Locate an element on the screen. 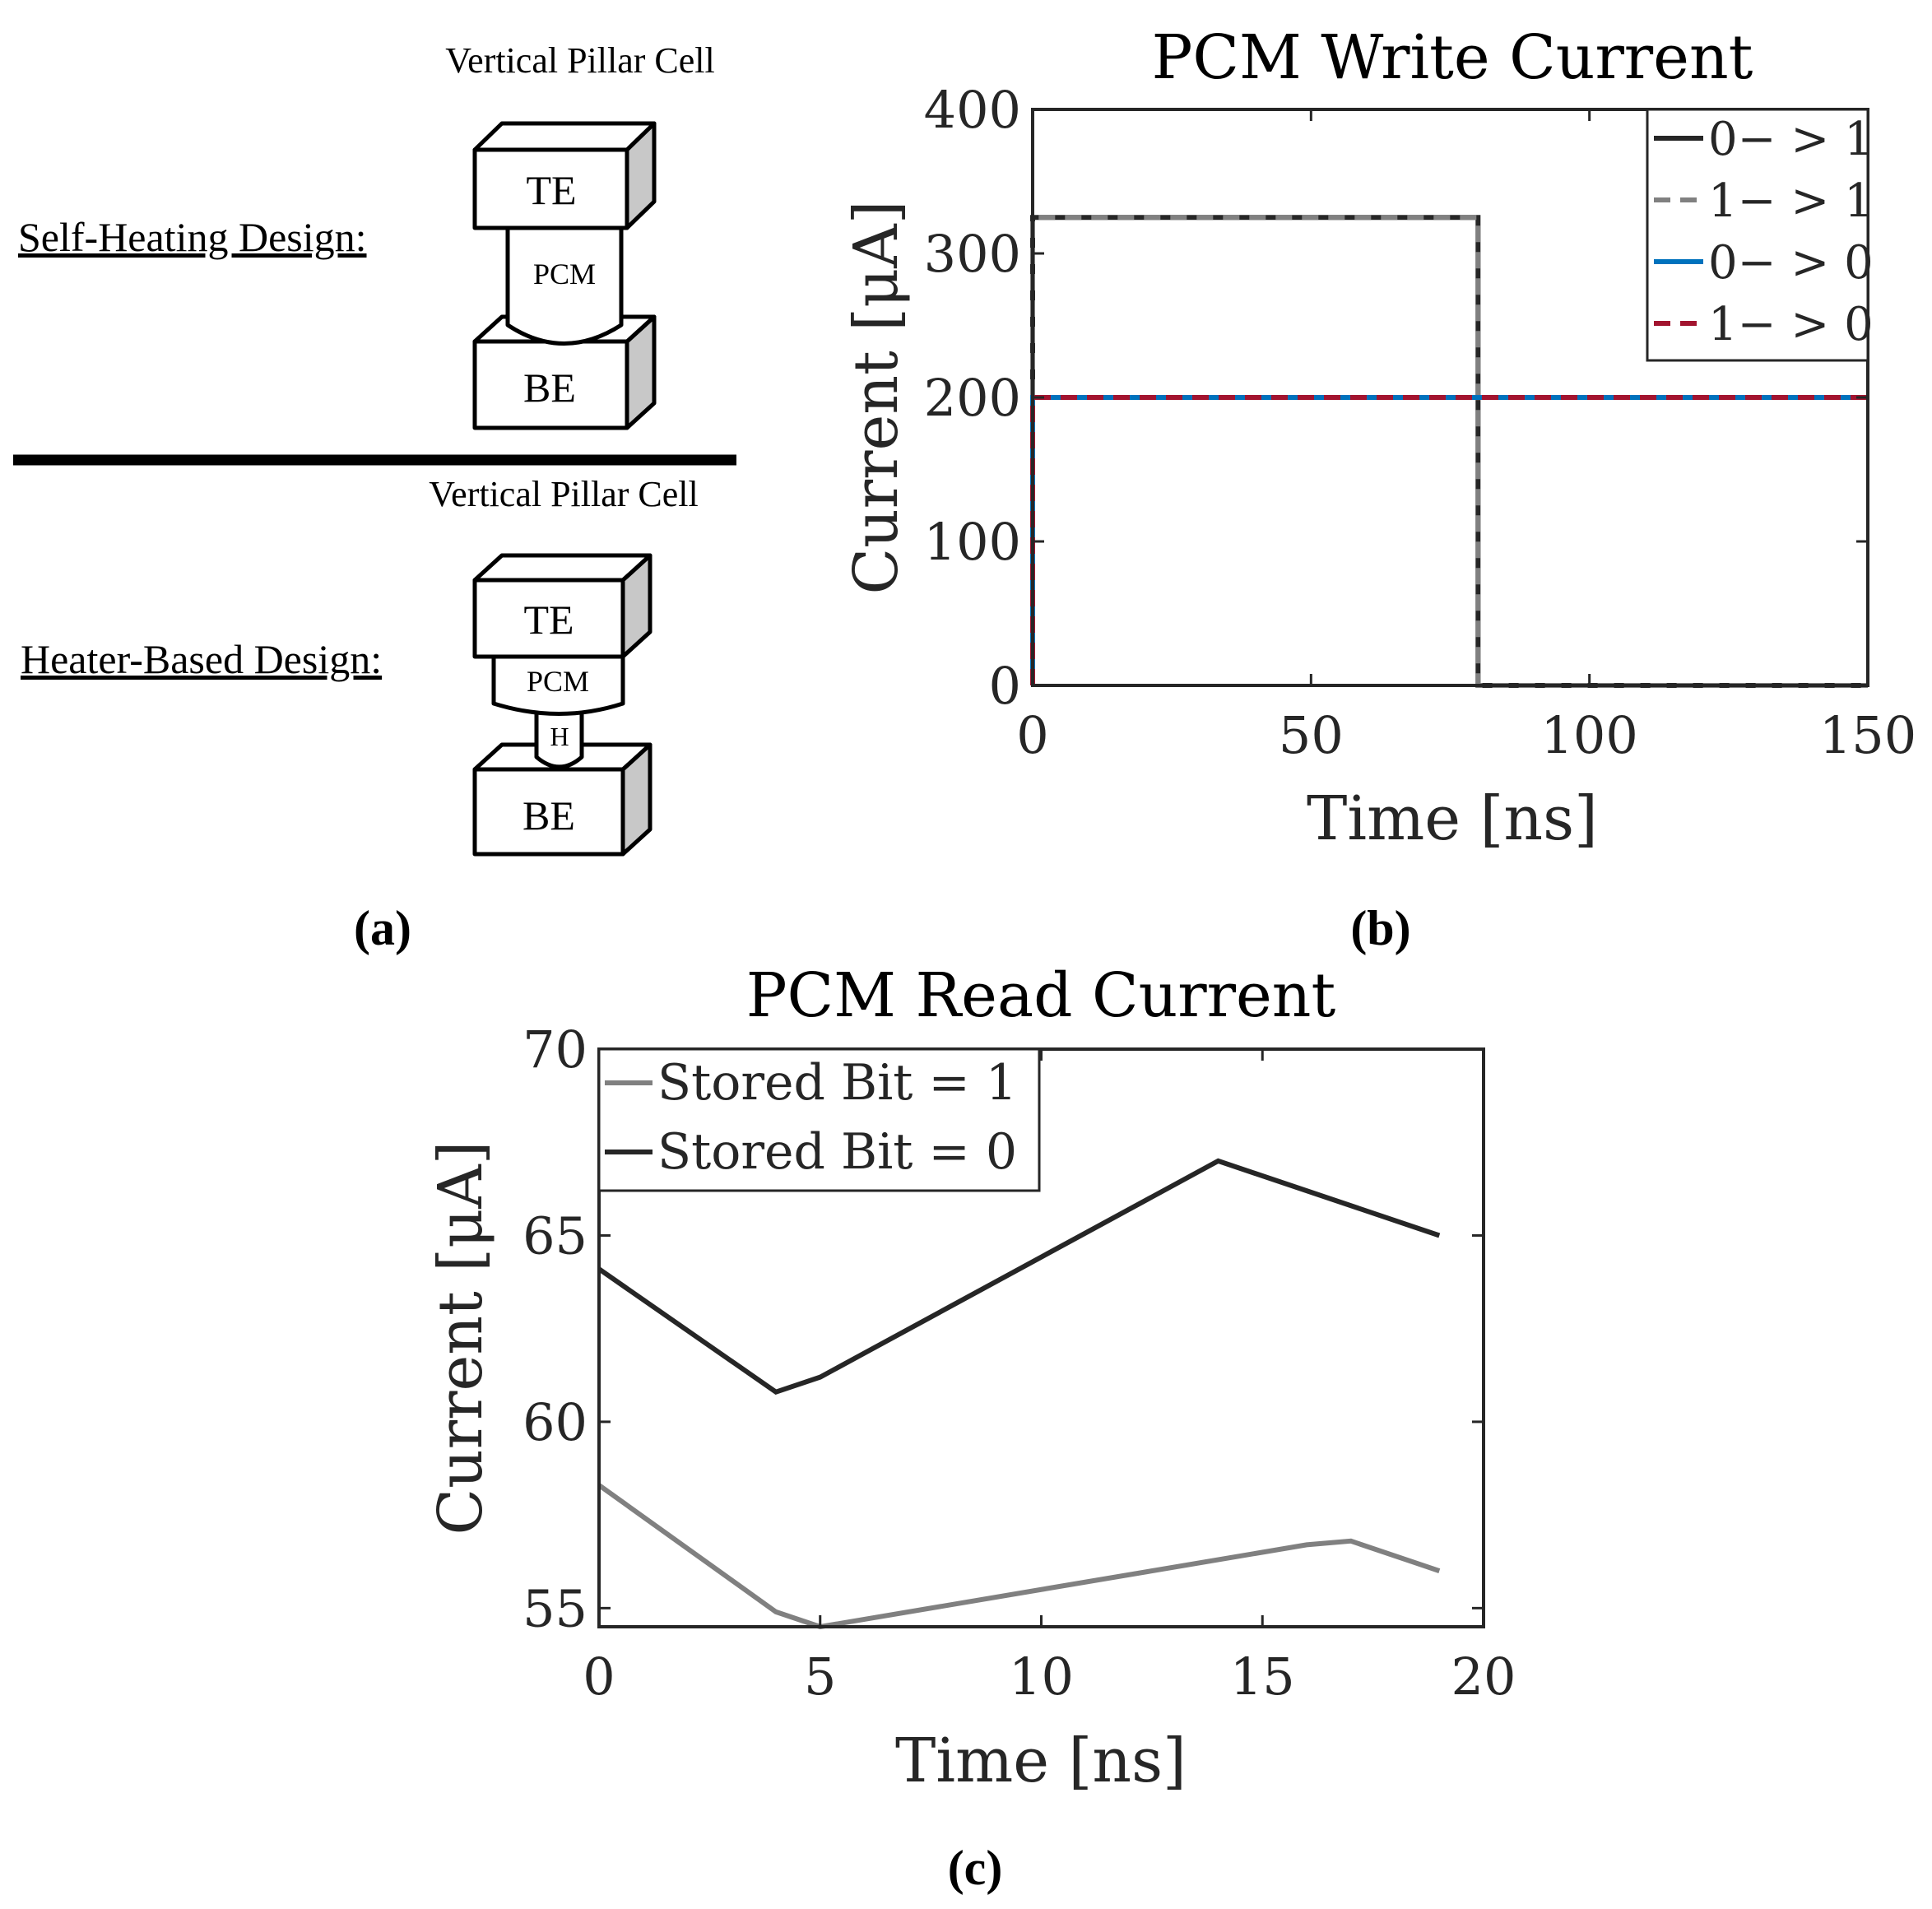 The height and width of the screenshot is (1909, 1932). y-tick-label: 300 is located at coordinates (972, 254).